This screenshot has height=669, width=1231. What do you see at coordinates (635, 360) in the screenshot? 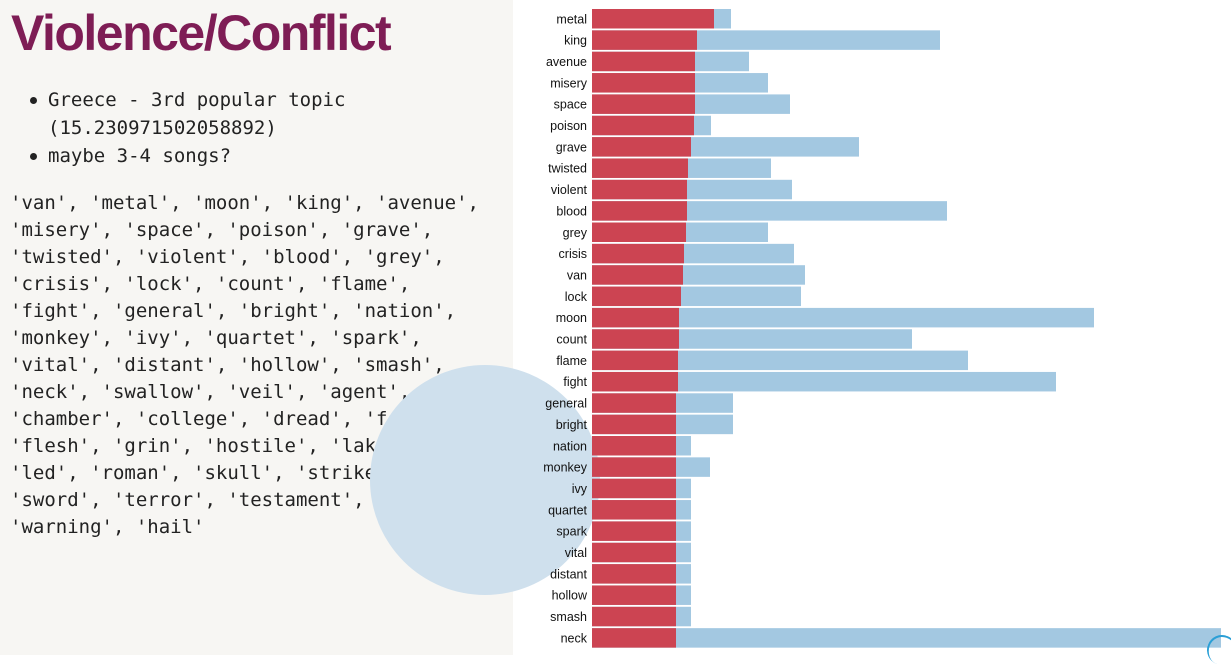
I see `topic-bar-flame` at bounding box center [635, 360].